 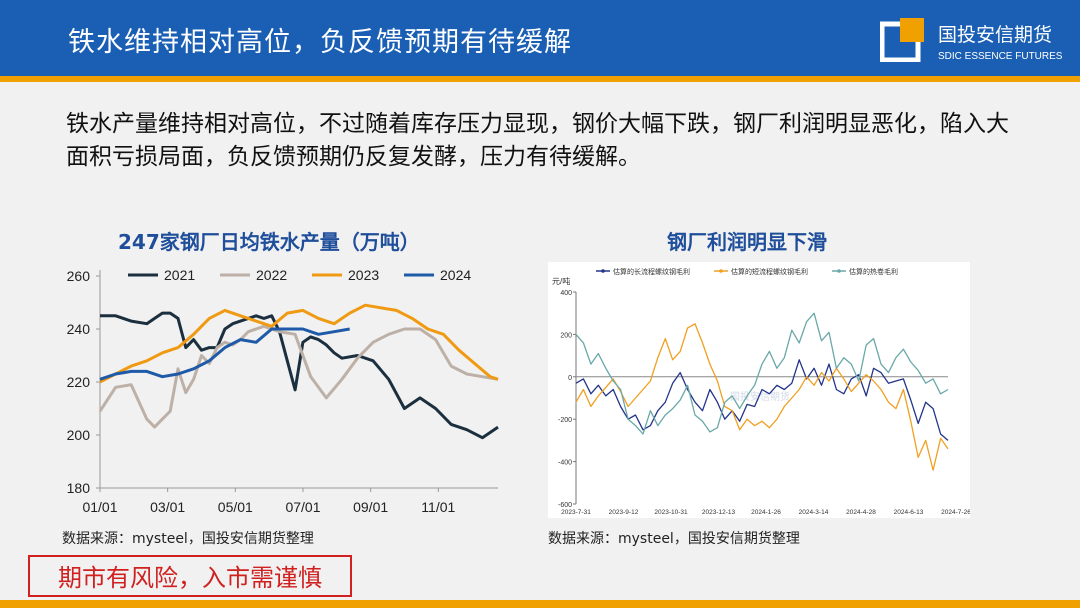 I want to click on left-chart-title: 247家钢厂日均铁水产量（万吨）, so click(x=269, y=242).